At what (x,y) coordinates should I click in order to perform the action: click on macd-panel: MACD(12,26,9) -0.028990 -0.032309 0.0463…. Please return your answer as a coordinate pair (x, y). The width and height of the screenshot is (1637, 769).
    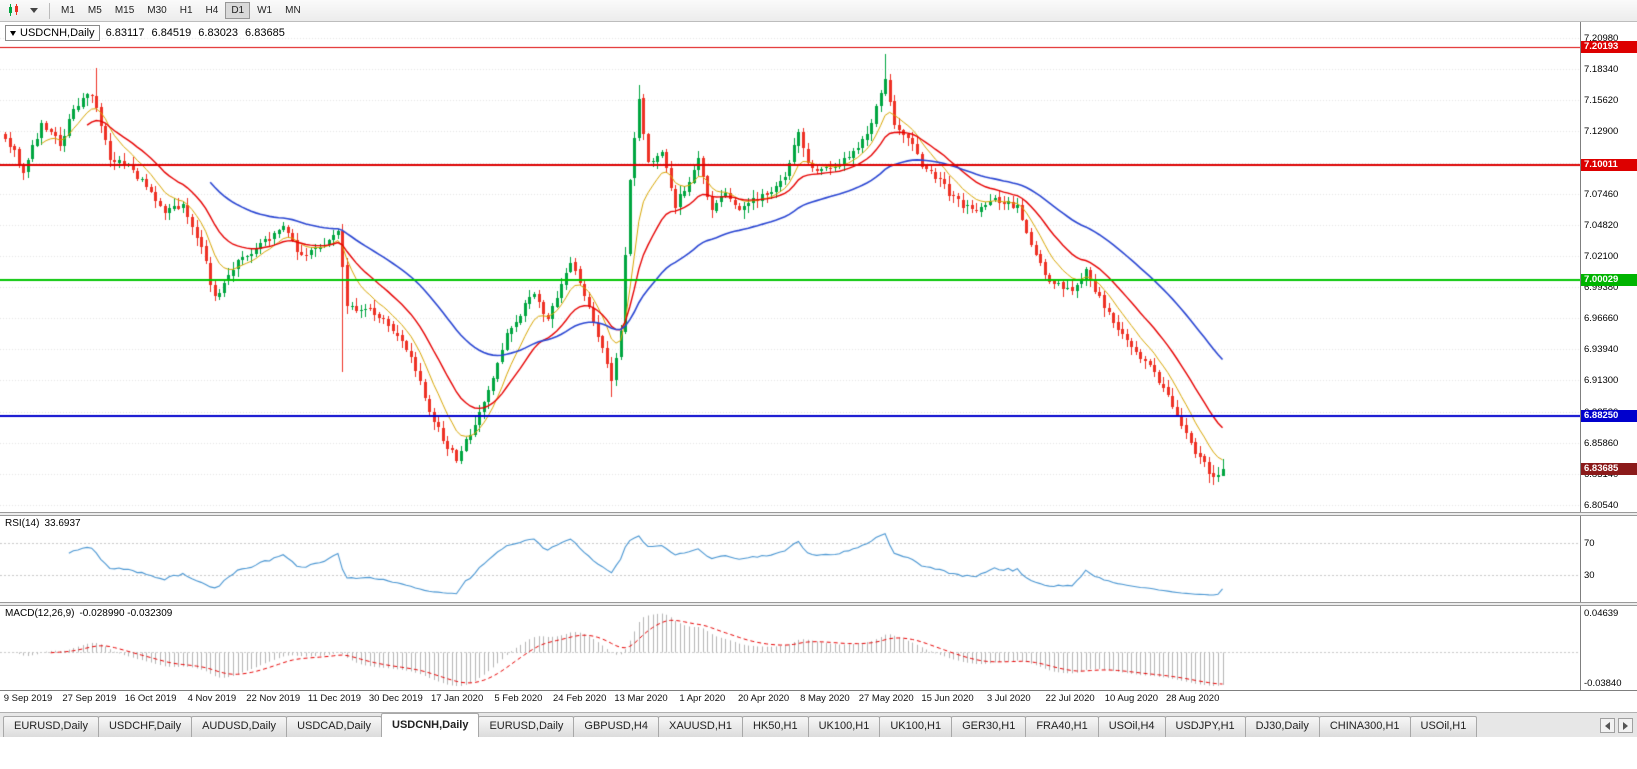
    Looking at the image, I should click on (818, 648).